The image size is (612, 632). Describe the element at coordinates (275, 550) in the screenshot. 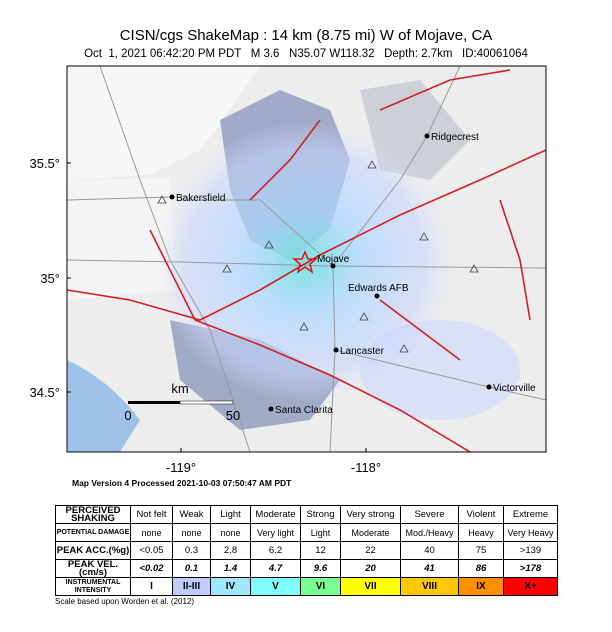

I see `legend-cell: 6.2` at that location.